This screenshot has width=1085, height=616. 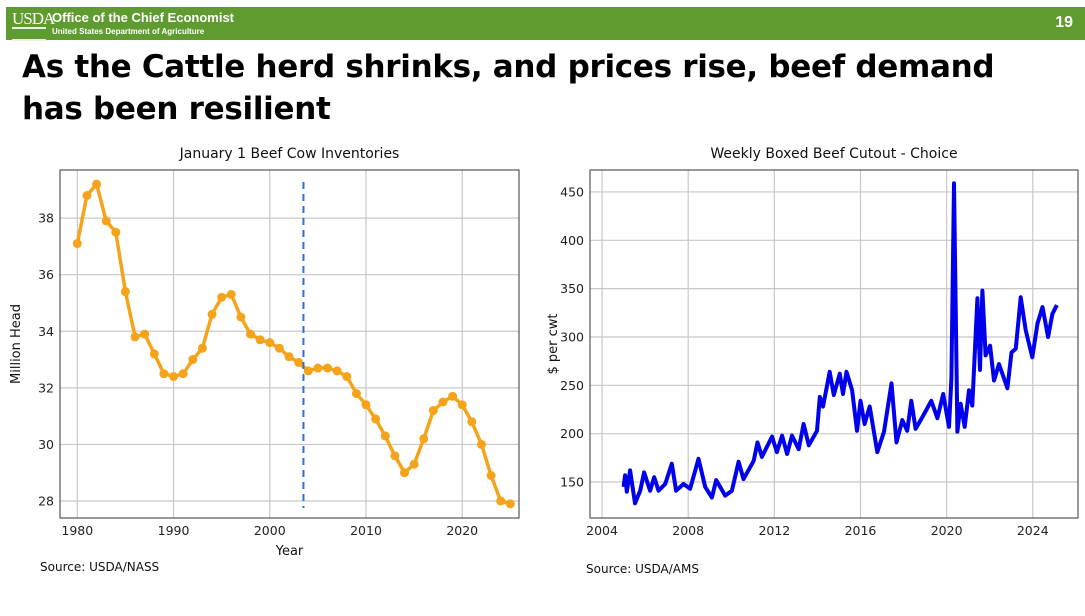 What do you see at coordinates (46, 444) in the screenshot?
I see `y-tick-label: 30` at bounding box center [46, 444].